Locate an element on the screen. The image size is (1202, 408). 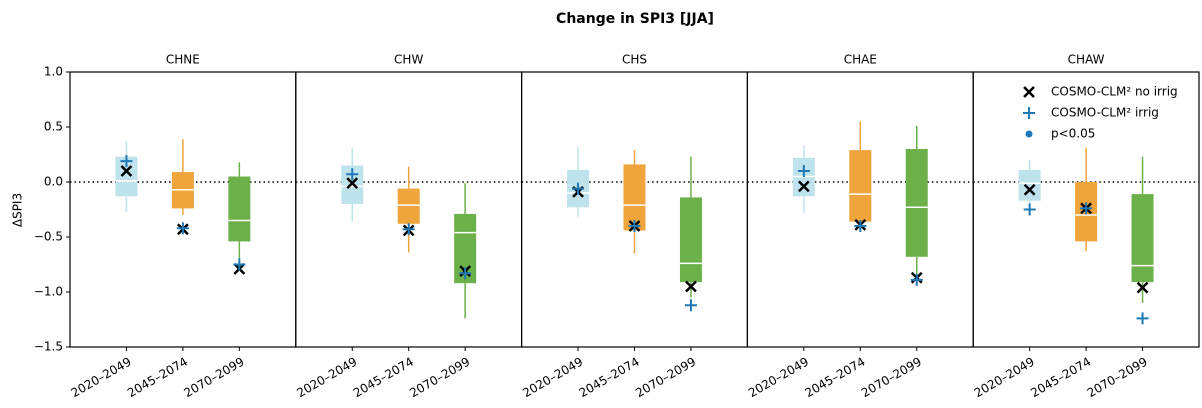
panel-frame is located at coordinates (1086, 209).